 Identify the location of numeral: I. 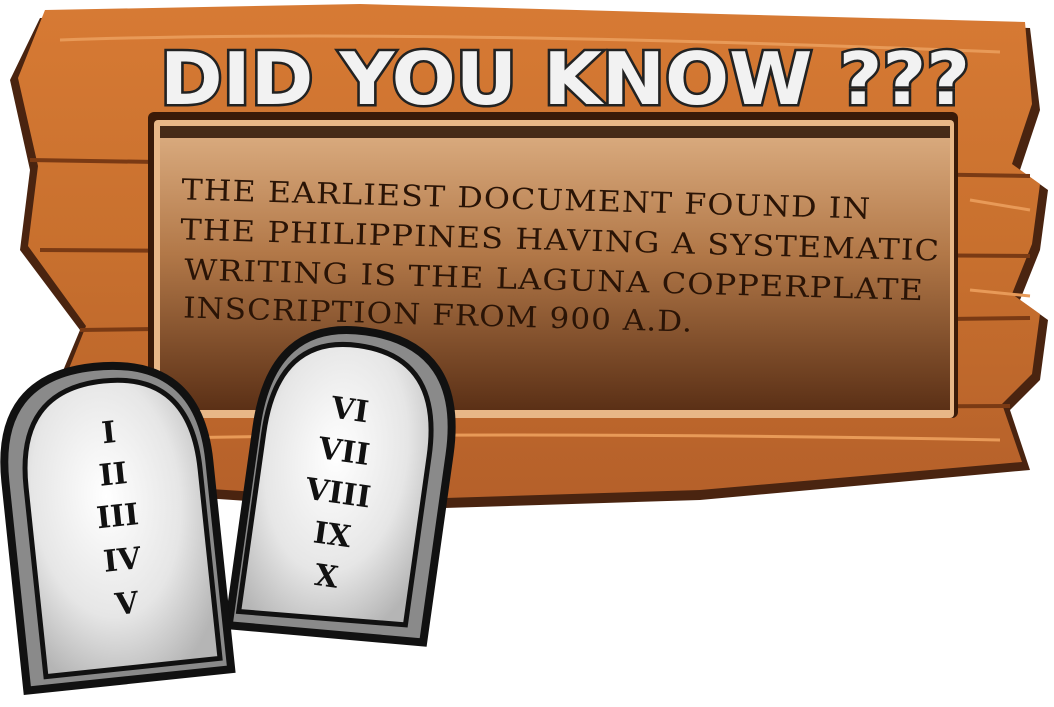
(109, 433).